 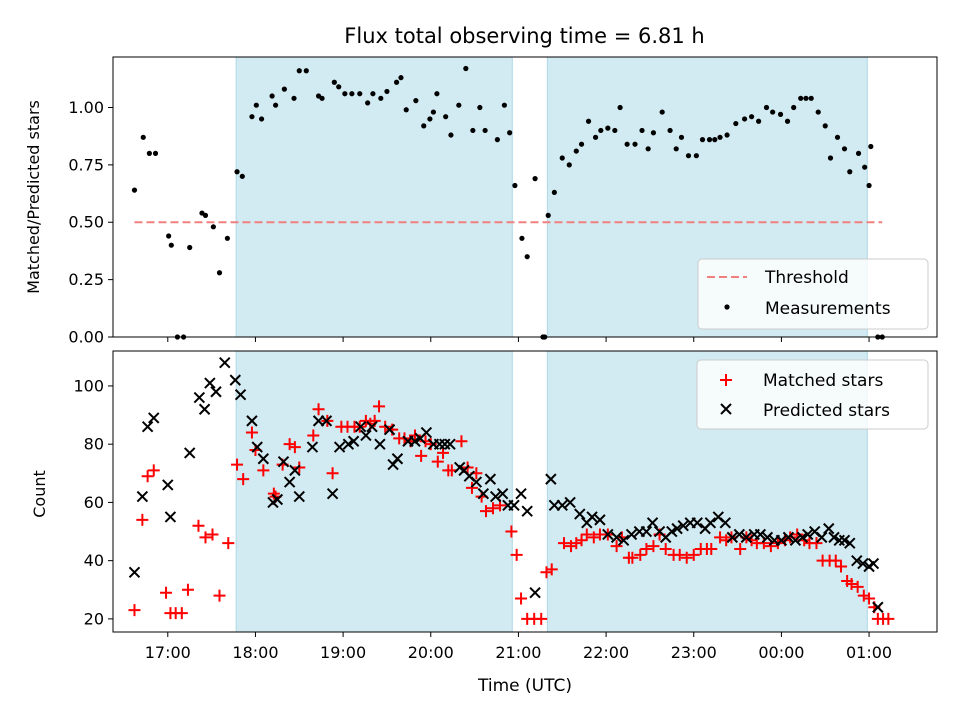 What do you see at coordinates (94, 444) in the screenshot?
I see `y-tick-label: 80` at bounding box center [94, 444].